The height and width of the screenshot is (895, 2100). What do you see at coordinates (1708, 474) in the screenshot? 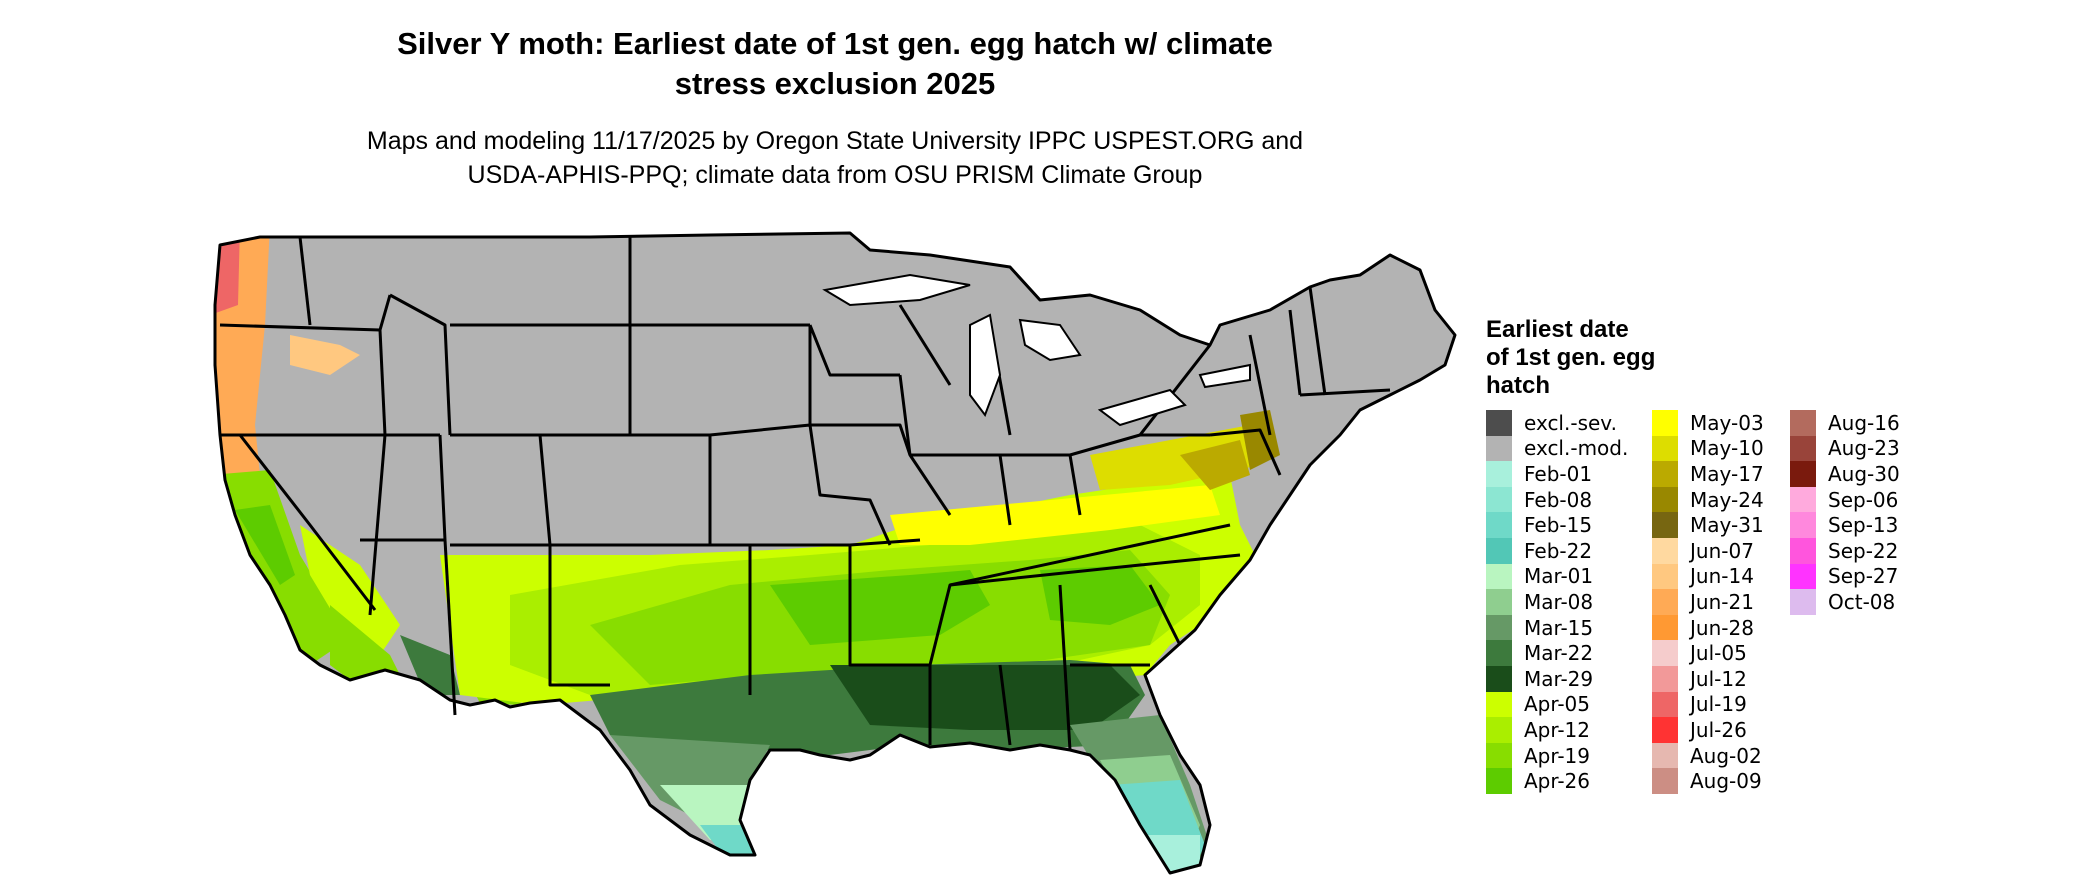
I see `legend-item: May-17` at bounding box center [1708, 474].